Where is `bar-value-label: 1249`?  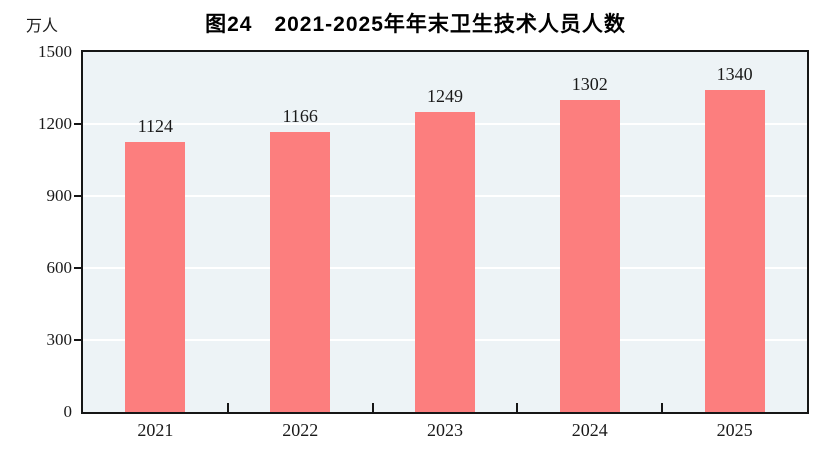
bar-value-label: 1249 is located at coordinates (445, 96).